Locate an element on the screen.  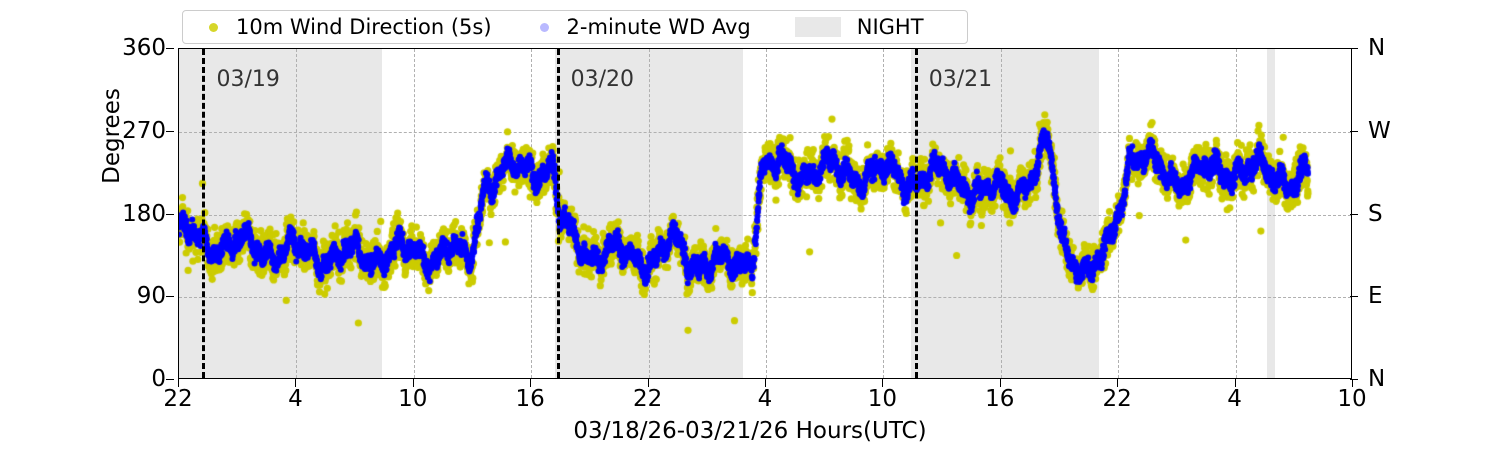
y-tick-label: 0 is located at coordinates (158, 379).